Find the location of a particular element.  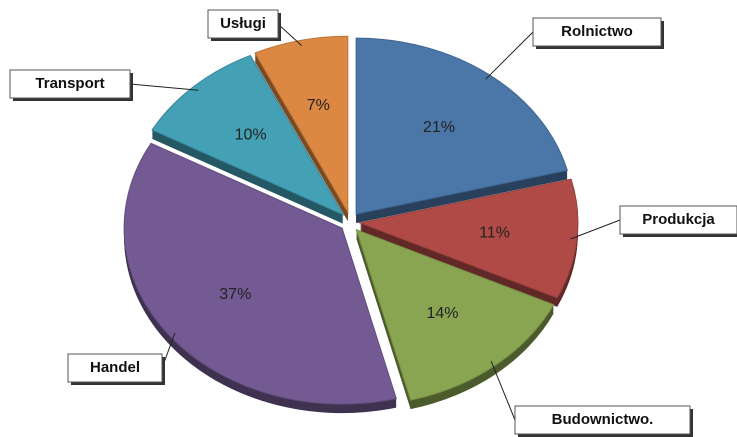

category-label: Handel is located at coordinates (115, 367).